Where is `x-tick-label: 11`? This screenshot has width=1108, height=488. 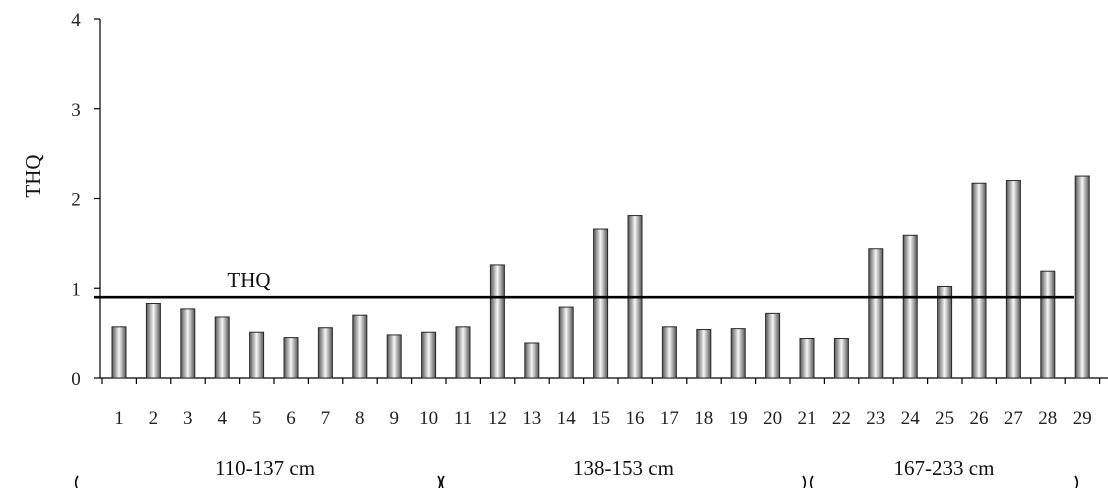 x-tick-label: 11 is located at coordinates (463, 418).